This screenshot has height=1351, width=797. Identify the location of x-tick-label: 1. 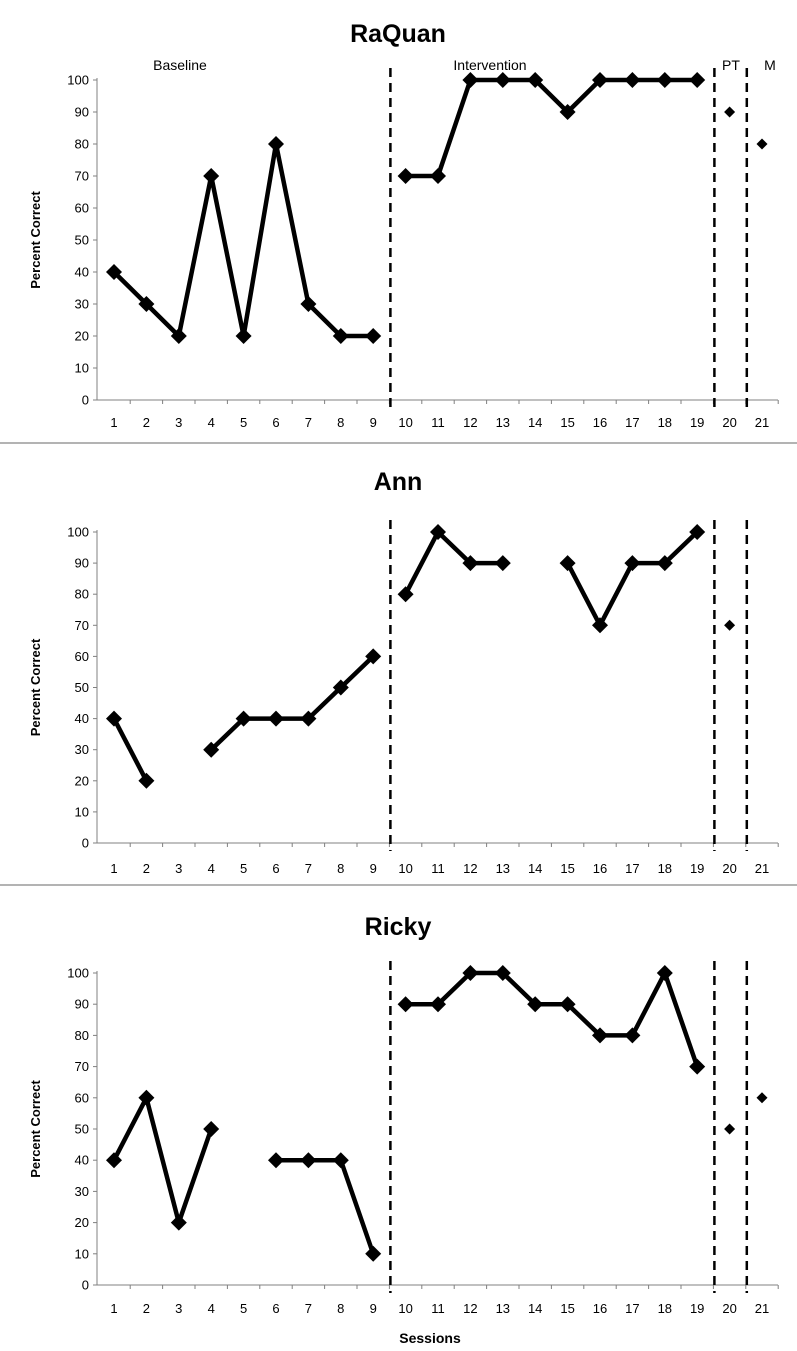
(113, 868).